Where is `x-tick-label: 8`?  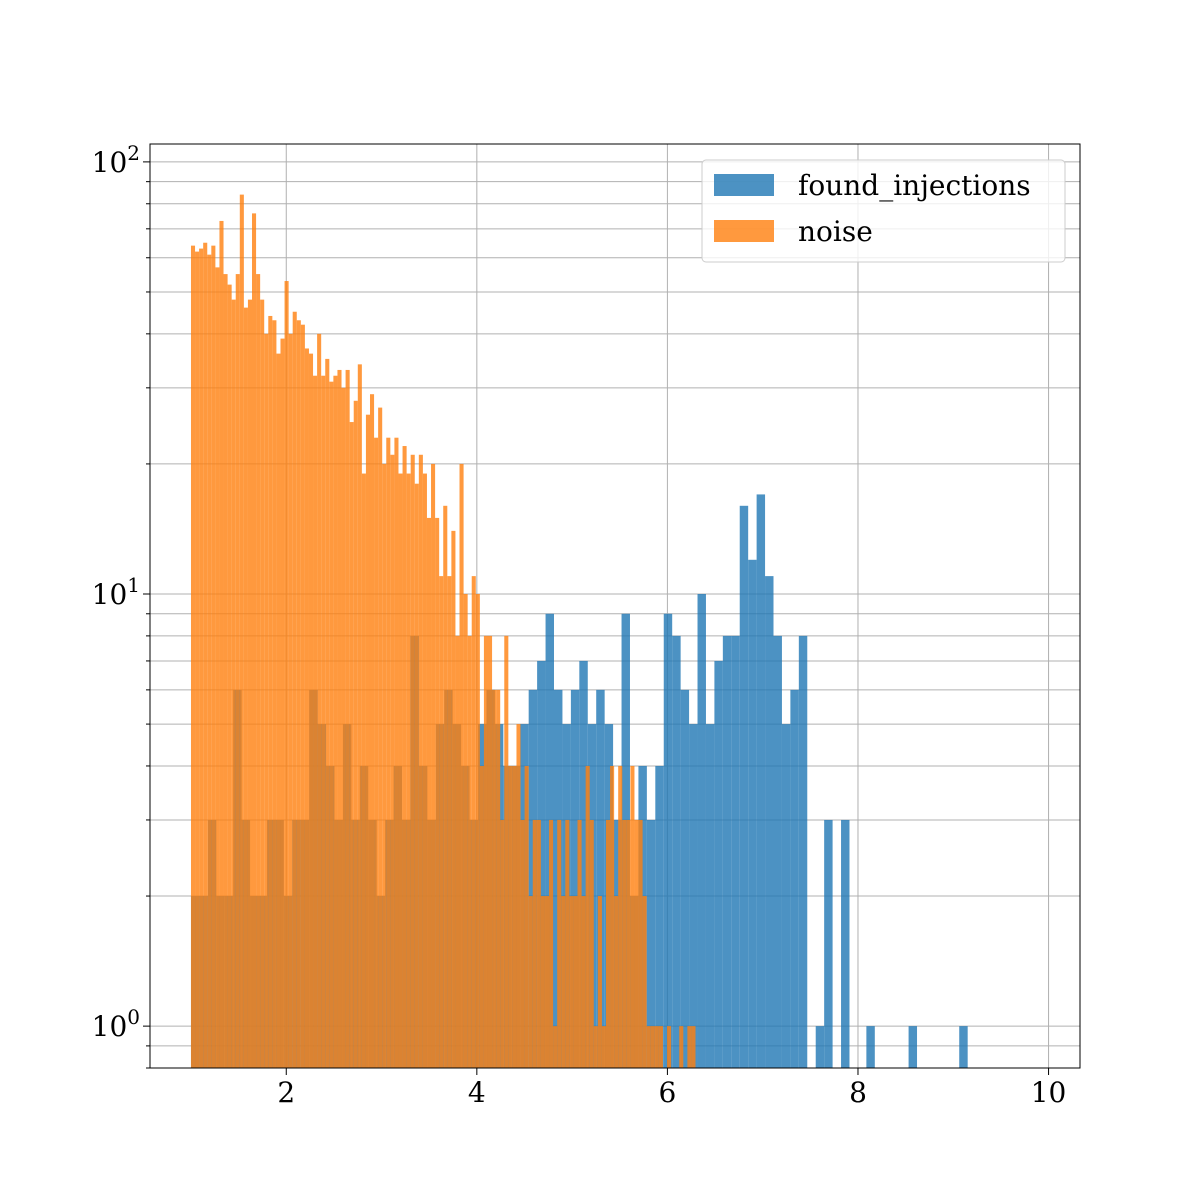
x-tick-label: 8 is located at coordinates (858, 1092).